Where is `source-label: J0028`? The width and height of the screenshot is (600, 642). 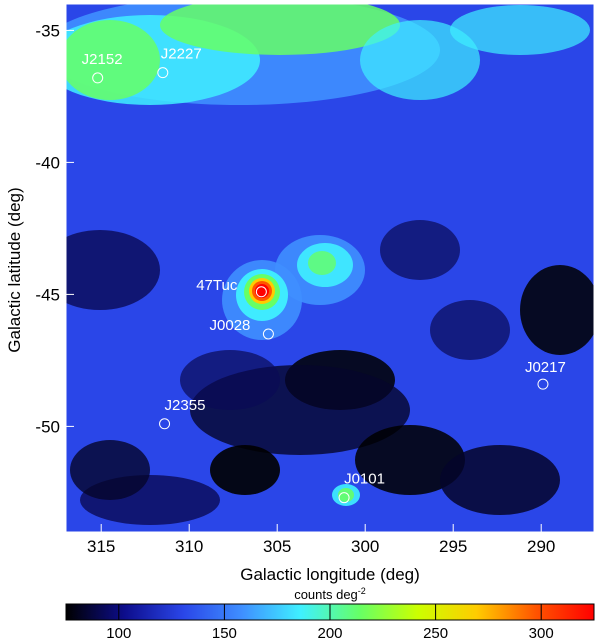 source-label: J0028 is located at coordinates (230, 325).